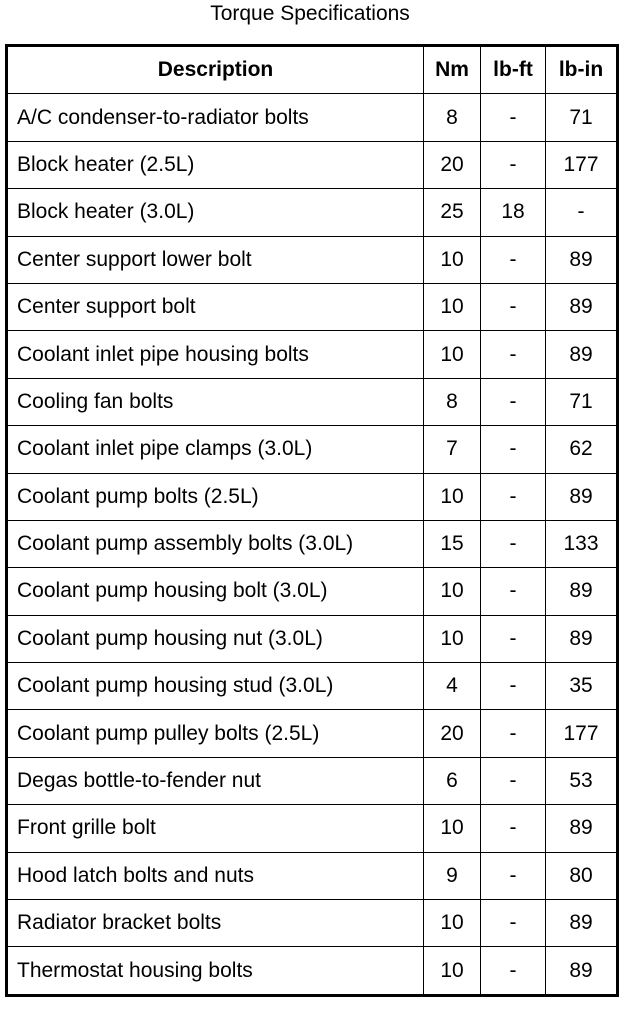 The image size is (640, 1010). What do you see at coordinates (215, 212) in the screenshot?
I see `description-cell: Block heater (3.0L)` at bounding box center [215, 212].